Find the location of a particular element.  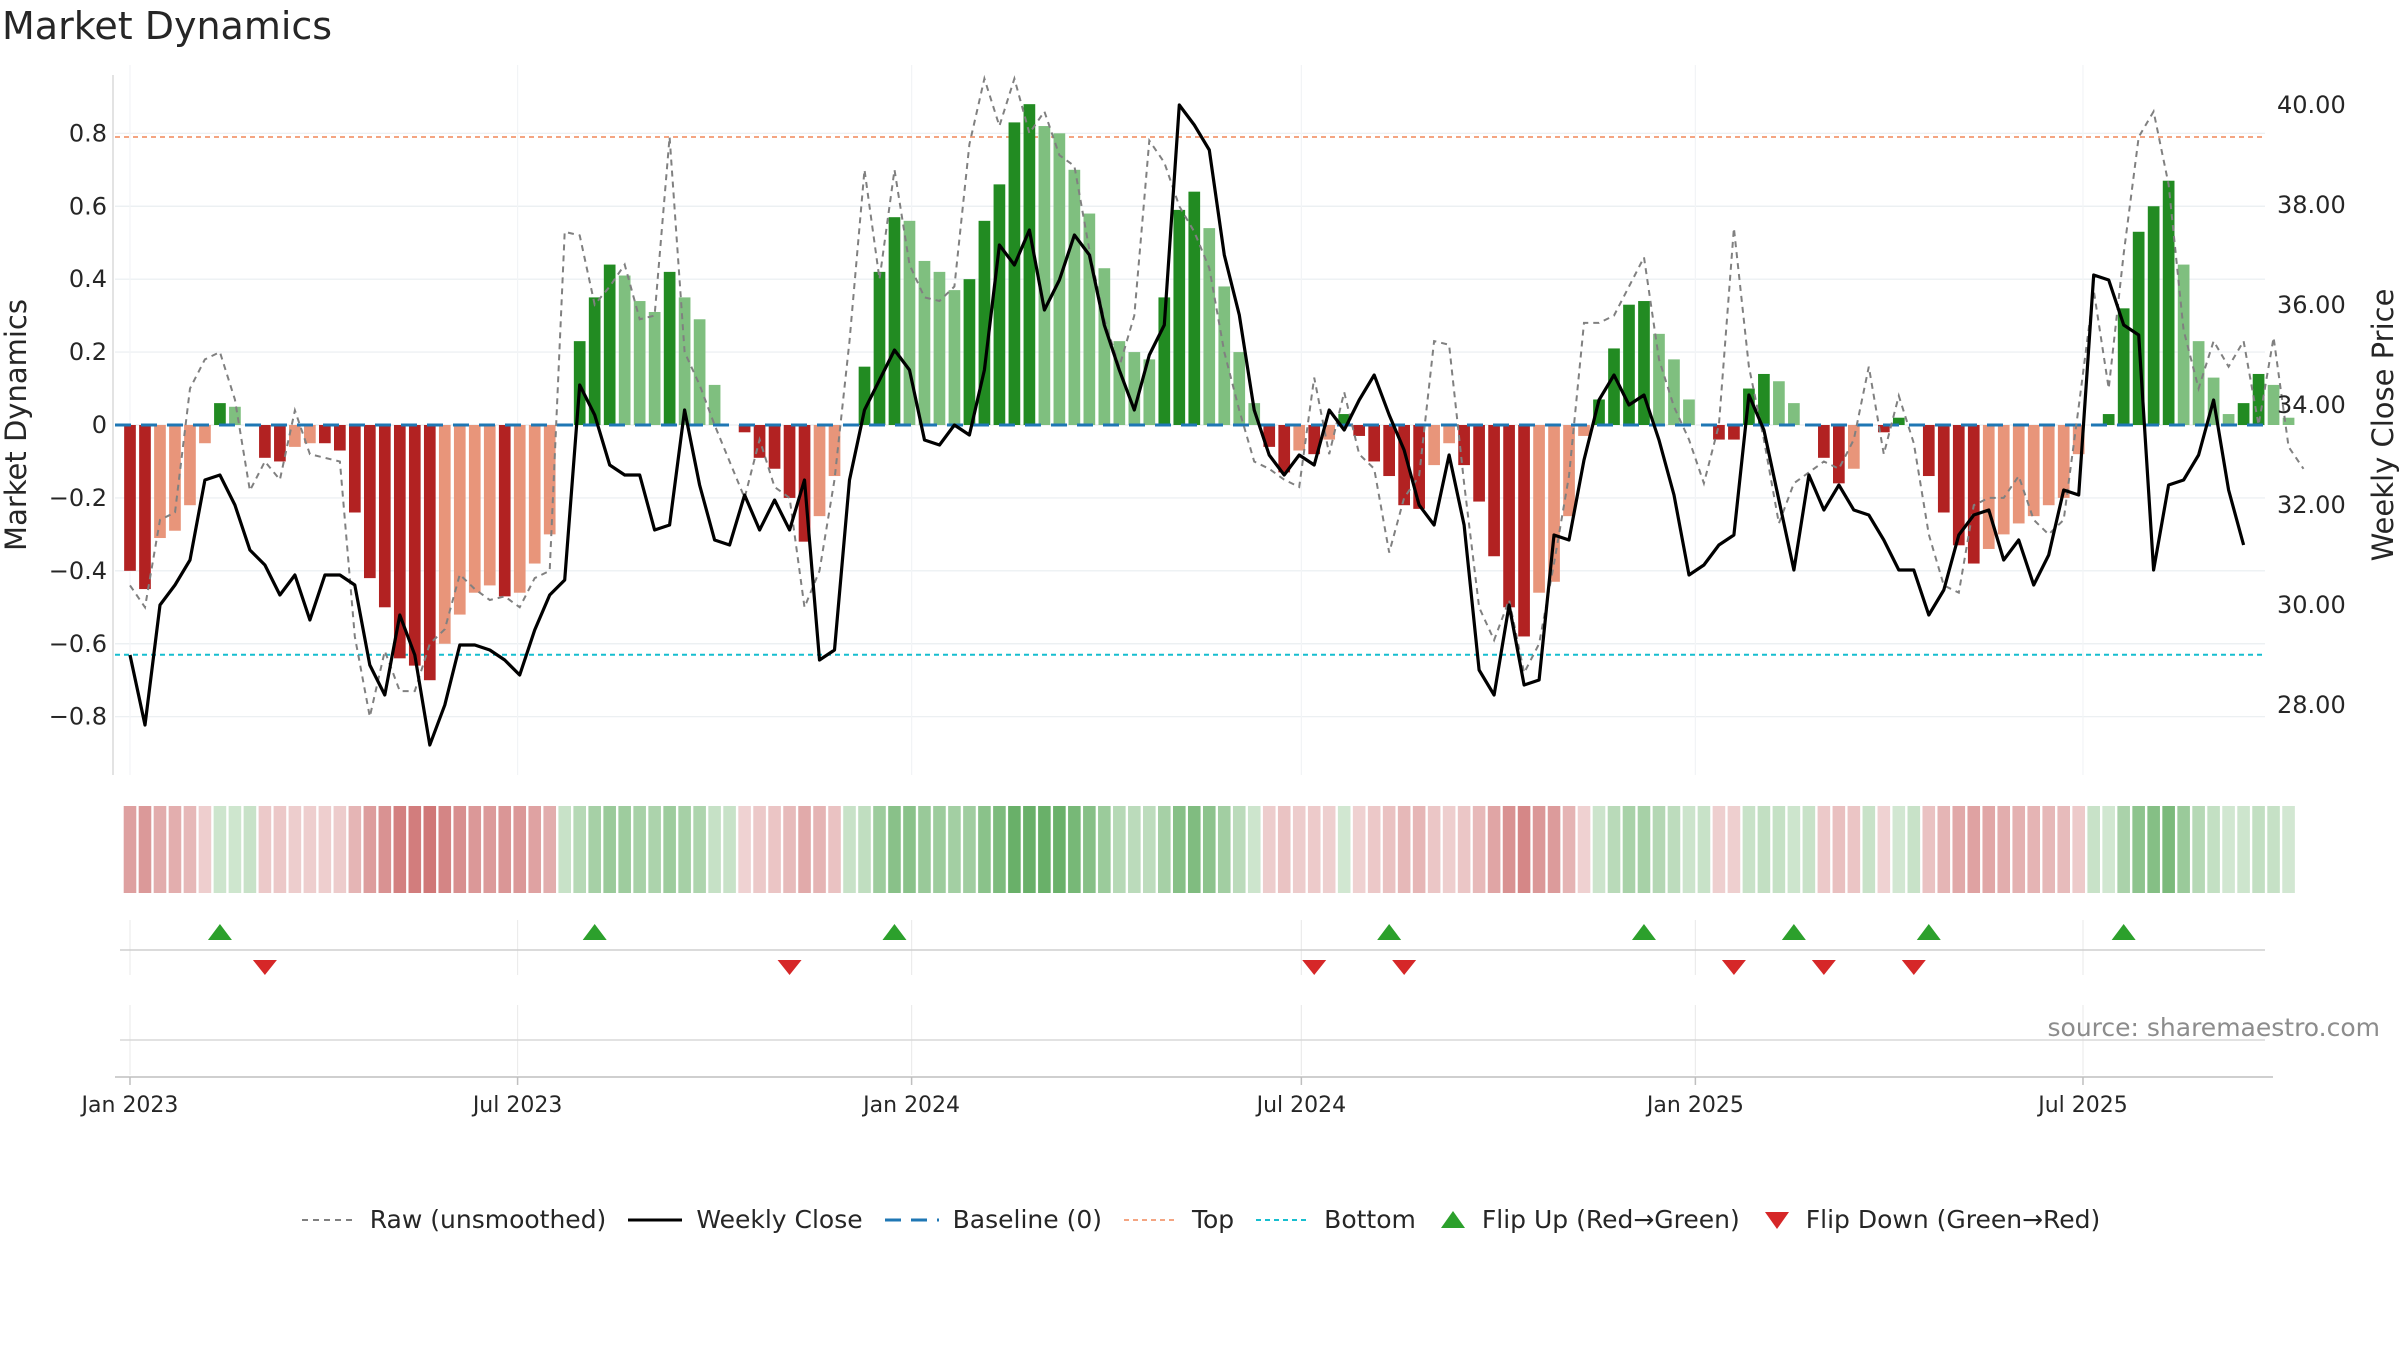

empty-panel is located at coordinates (1192, 1040).